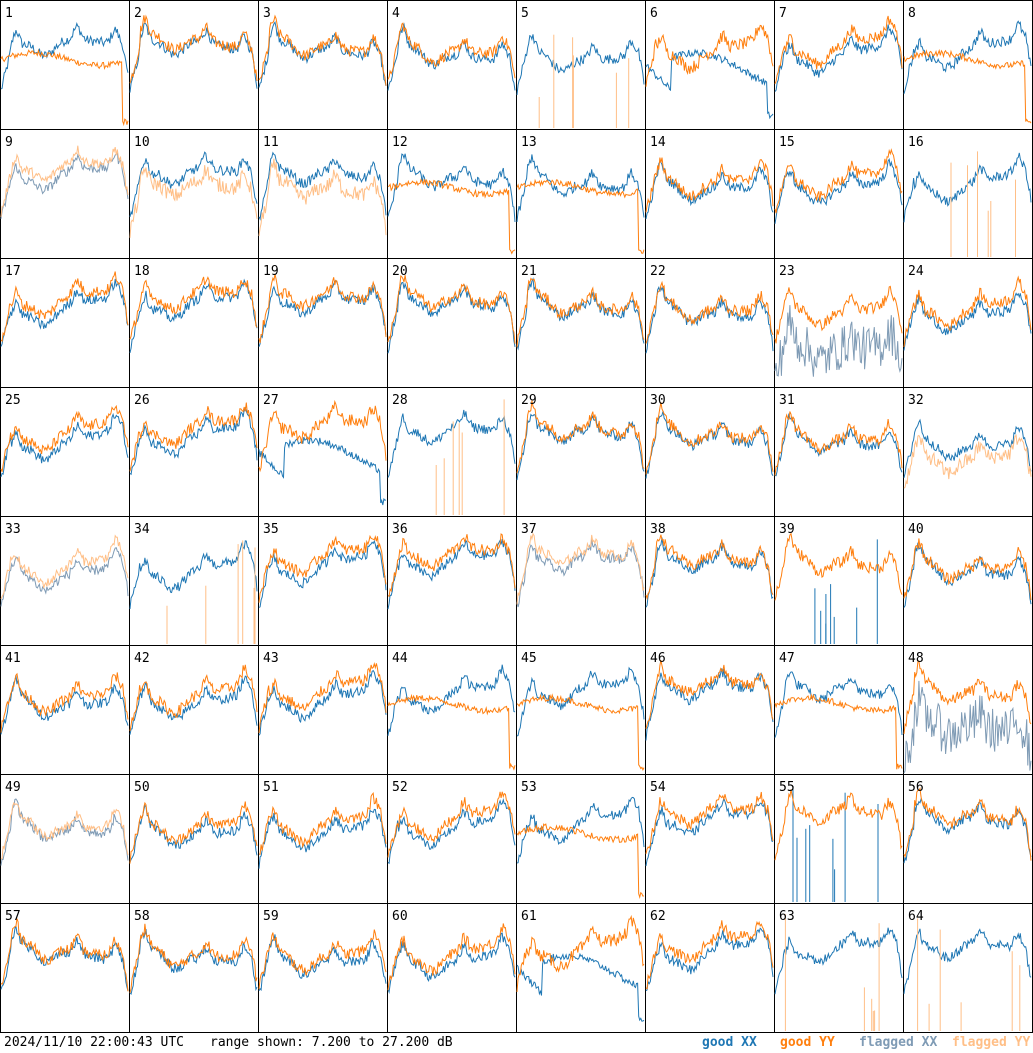 Image resolution: width=1033 pixels, height=1053 pixels. What do you see at coordinates (271, 271) in the screenshot?
I see `panel-label: 19` at bounding box center [271, 271].